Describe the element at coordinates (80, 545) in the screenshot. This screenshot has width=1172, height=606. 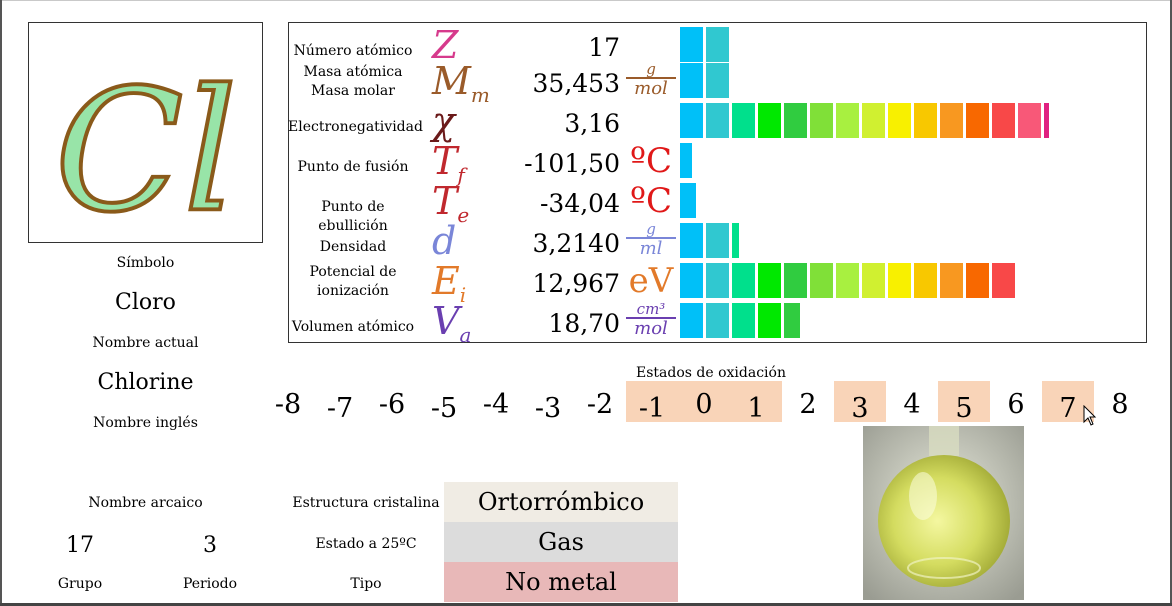
I see `group-value: 17` at that location.